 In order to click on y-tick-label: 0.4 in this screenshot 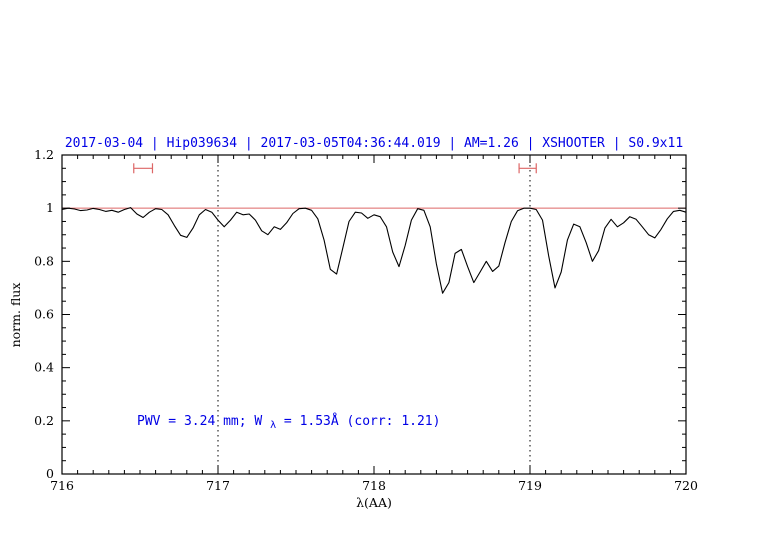, I will do `click(44, 367)`.